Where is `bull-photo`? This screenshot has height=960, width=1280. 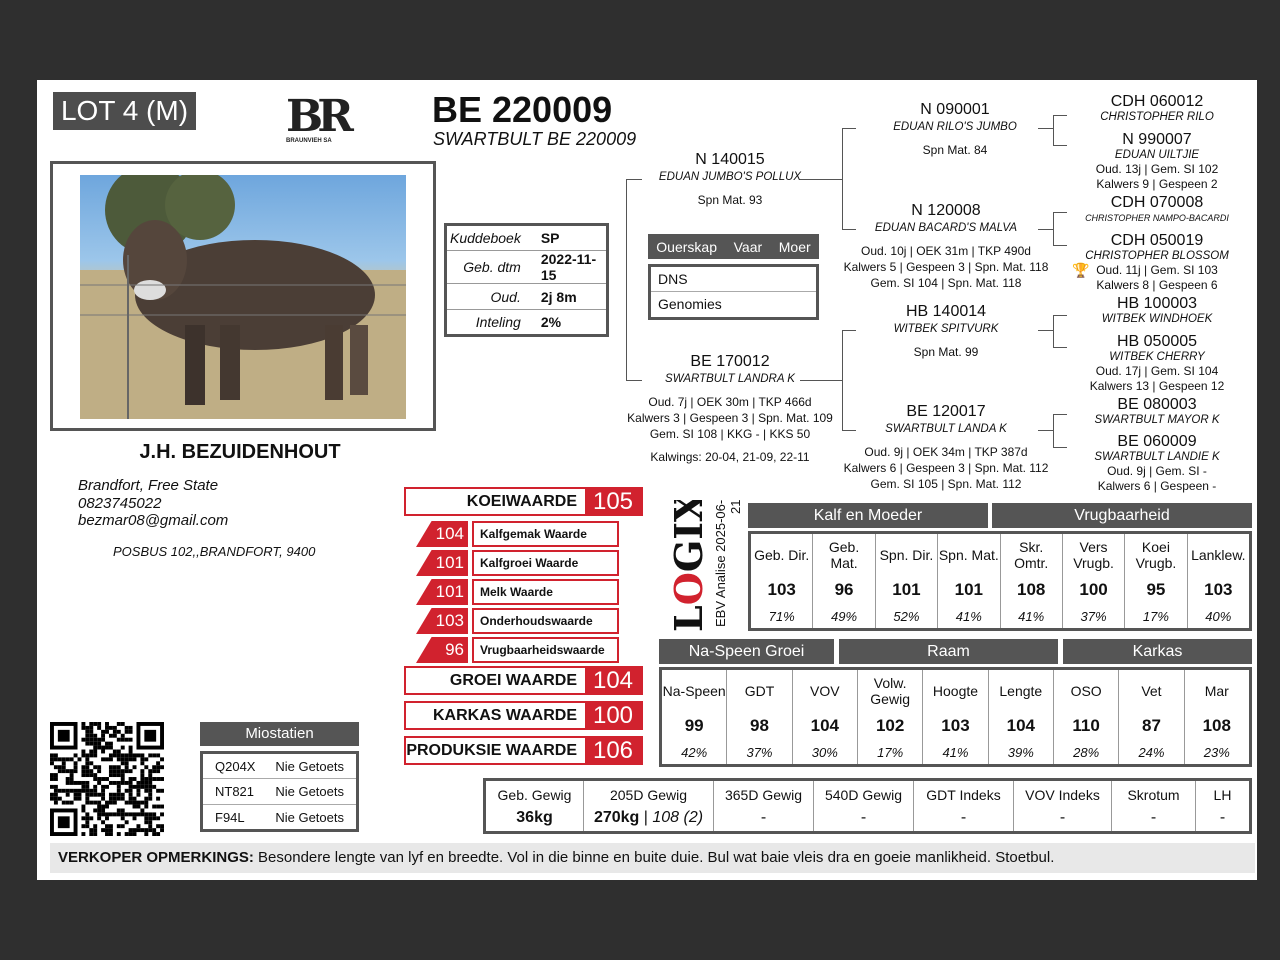
bull-photo is located at coordinates (243, 297).